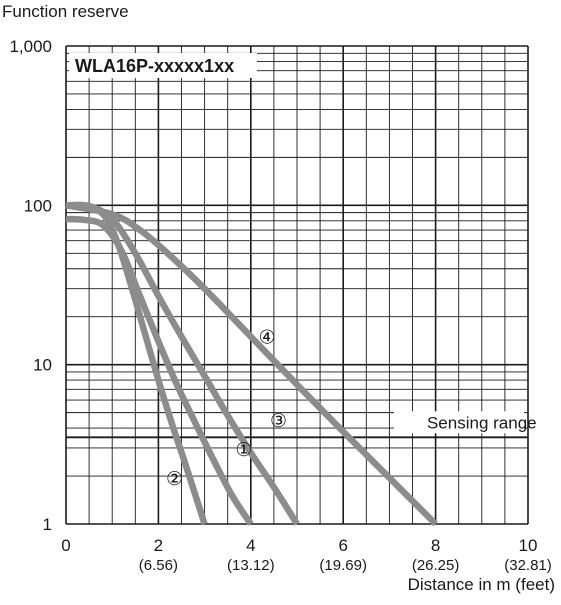  I want to click on y-tick-label: 100, so click(38, 205).